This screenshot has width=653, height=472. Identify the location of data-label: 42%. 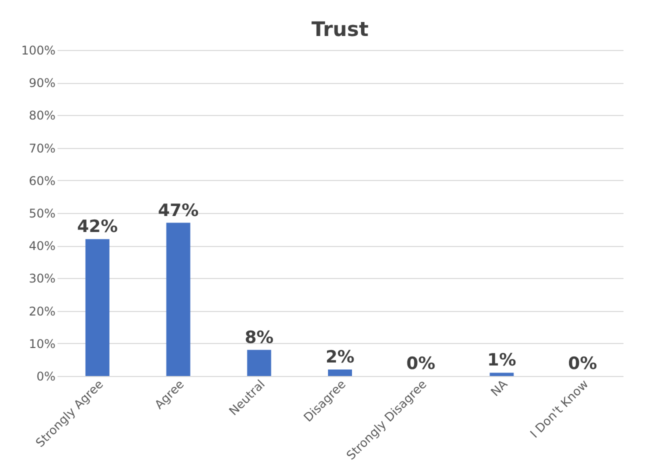
(97, 227).